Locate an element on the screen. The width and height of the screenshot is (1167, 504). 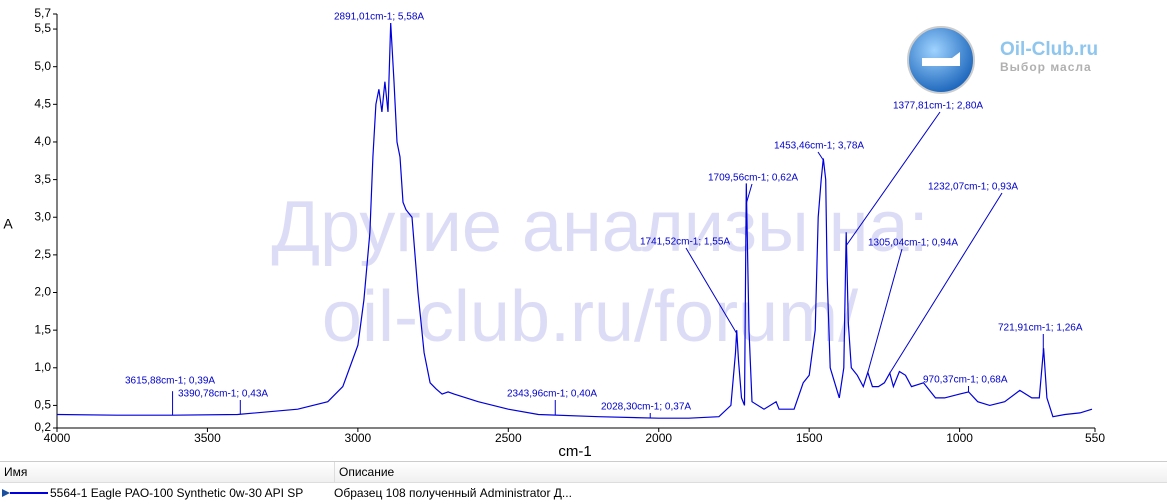
x-tick-label: 1500 is located at coordinates (809, 438).